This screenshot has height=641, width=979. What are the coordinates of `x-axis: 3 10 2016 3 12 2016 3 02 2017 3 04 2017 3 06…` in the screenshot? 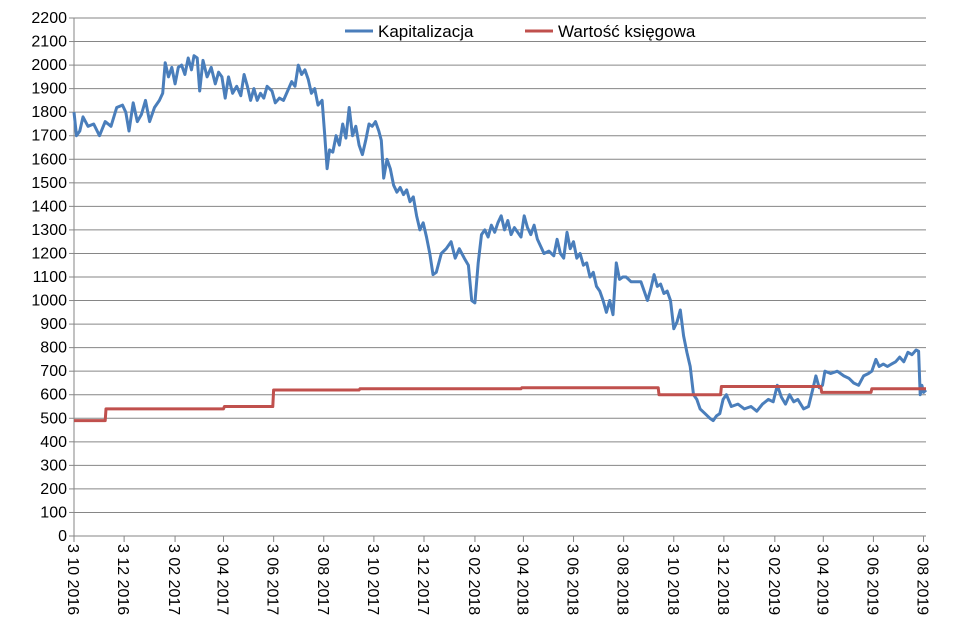 It's located at (497, 575).